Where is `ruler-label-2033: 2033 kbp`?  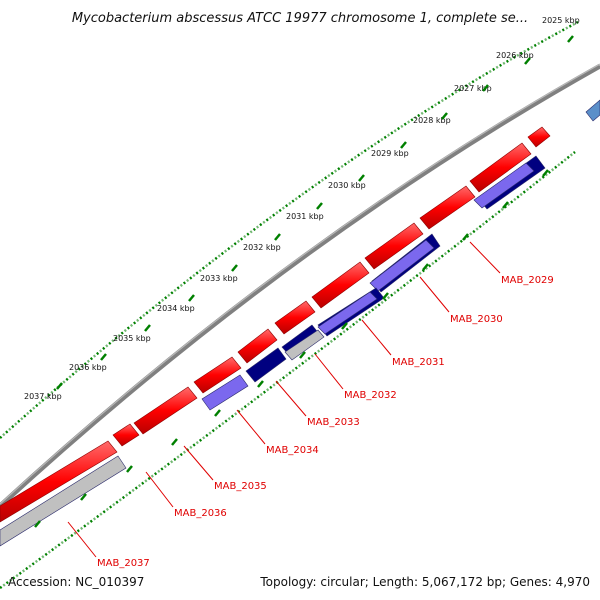 ruler-label-2033: 2033 kbp is located at coordinates (219, 278).